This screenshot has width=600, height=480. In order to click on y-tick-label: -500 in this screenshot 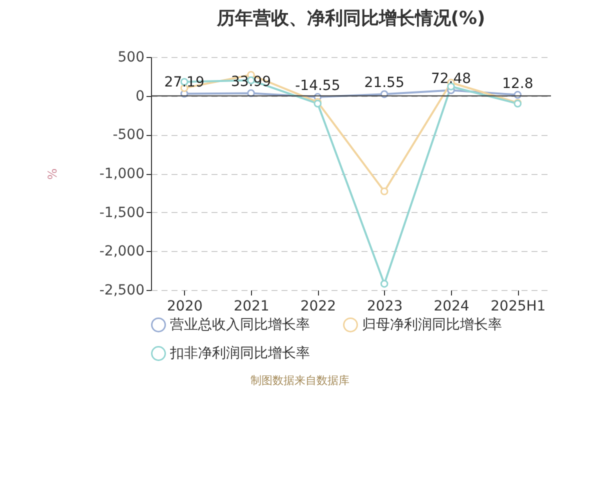, I will do `click(128, 135)`.